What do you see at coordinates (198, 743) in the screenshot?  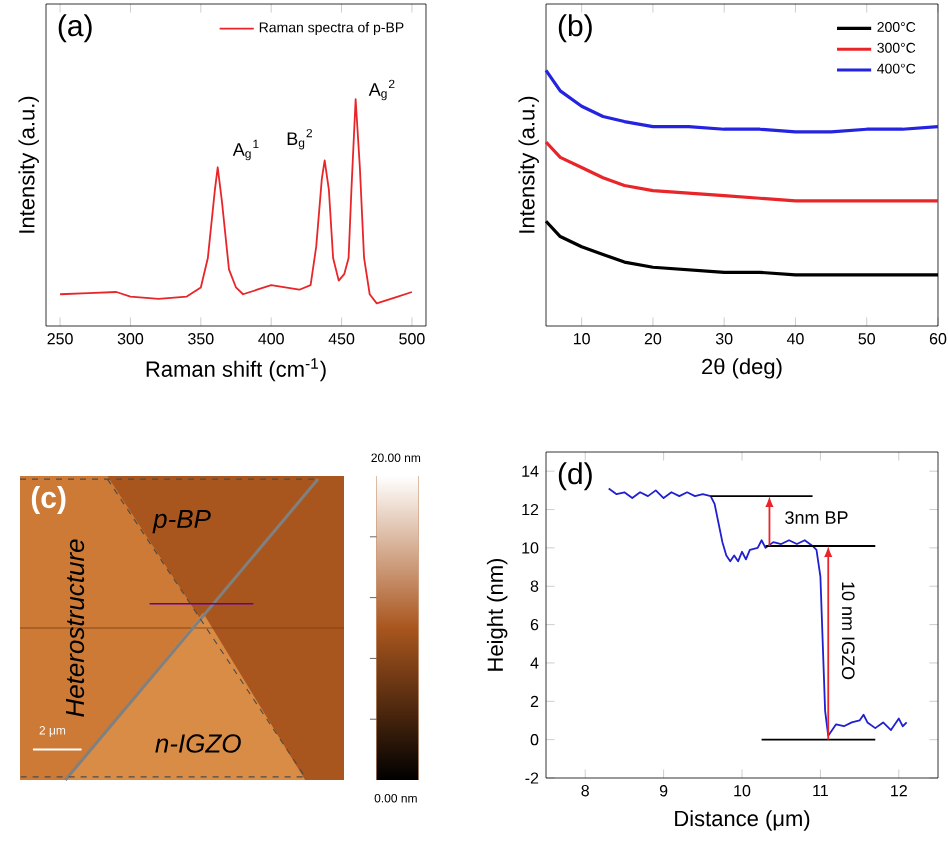 I see `text: n-IGZO` at bounding box center [198, 743].